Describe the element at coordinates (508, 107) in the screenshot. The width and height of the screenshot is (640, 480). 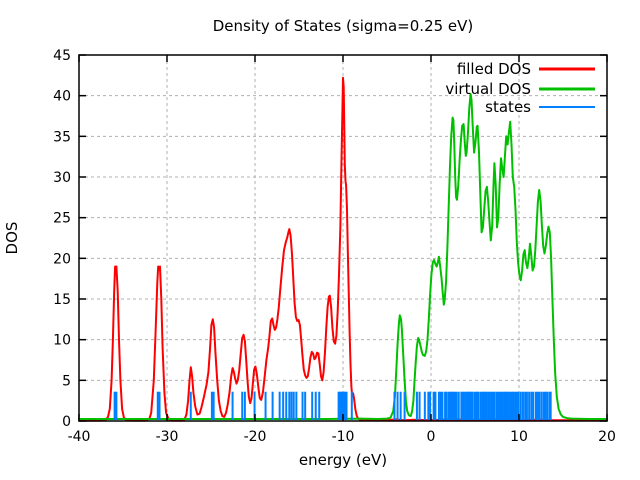
I see `legend-label-states: states` at that location.